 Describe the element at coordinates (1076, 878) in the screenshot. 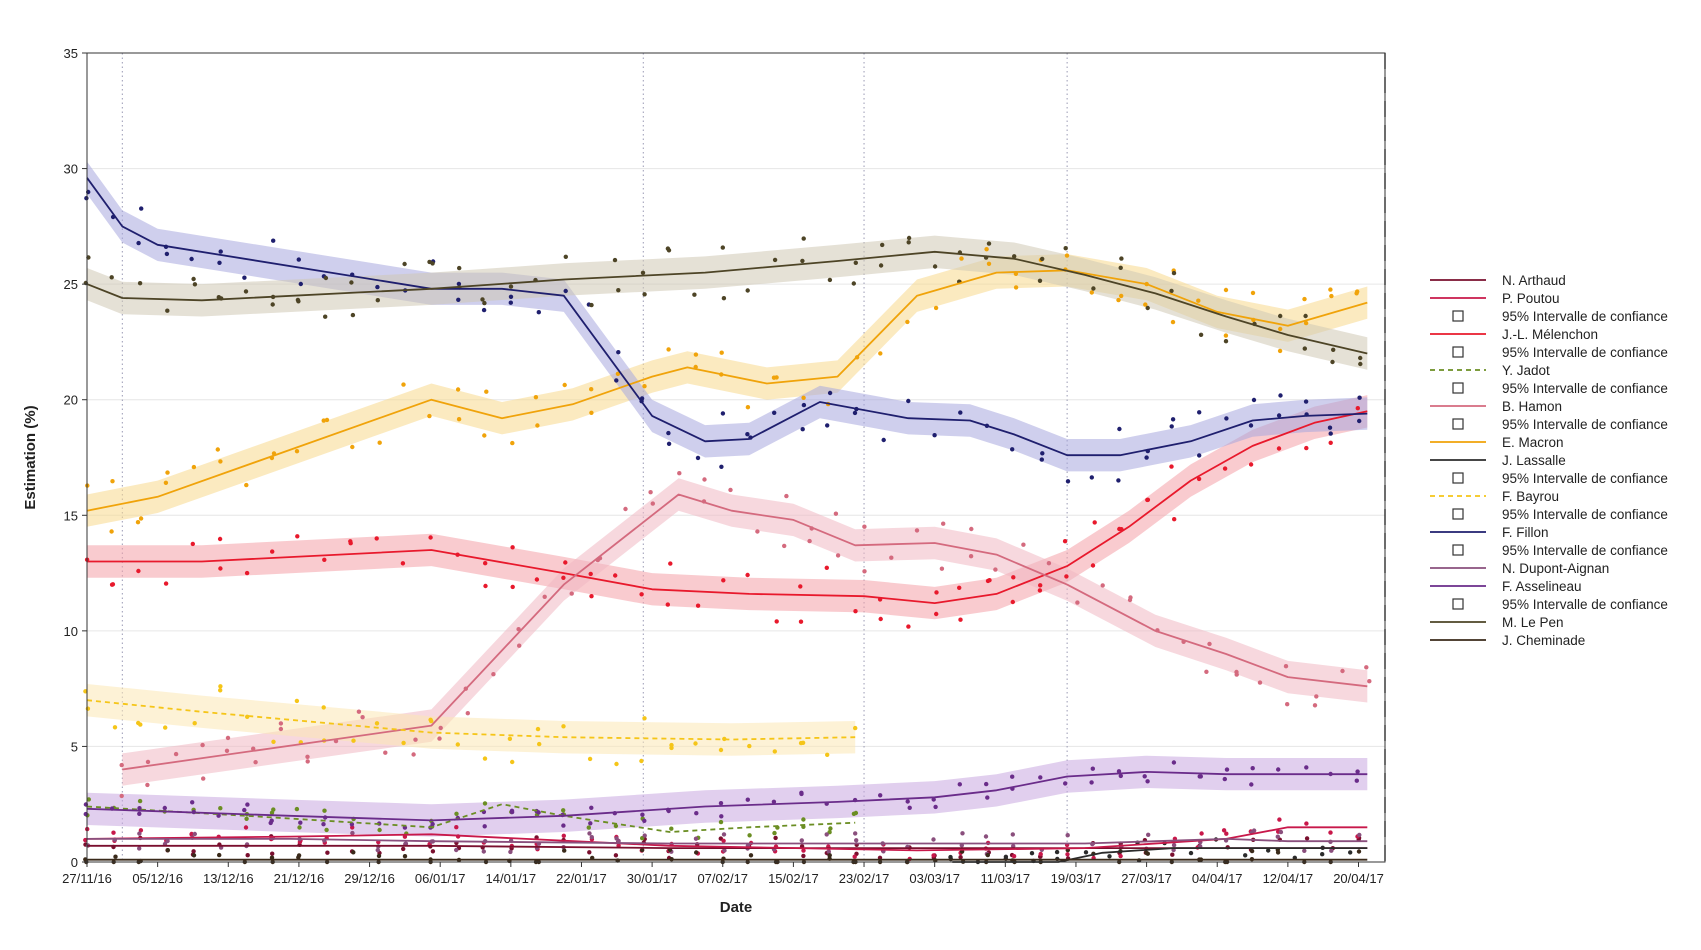

I see `x-tick-label: 19/03/17` at that location.